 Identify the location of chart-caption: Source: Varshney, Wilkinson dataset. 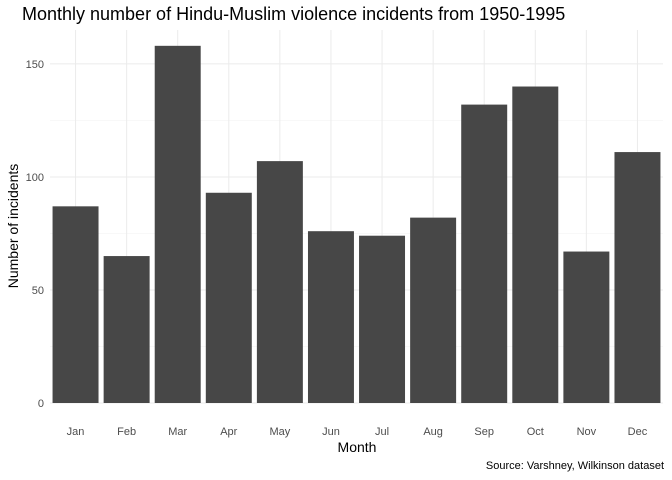
(574, 466).